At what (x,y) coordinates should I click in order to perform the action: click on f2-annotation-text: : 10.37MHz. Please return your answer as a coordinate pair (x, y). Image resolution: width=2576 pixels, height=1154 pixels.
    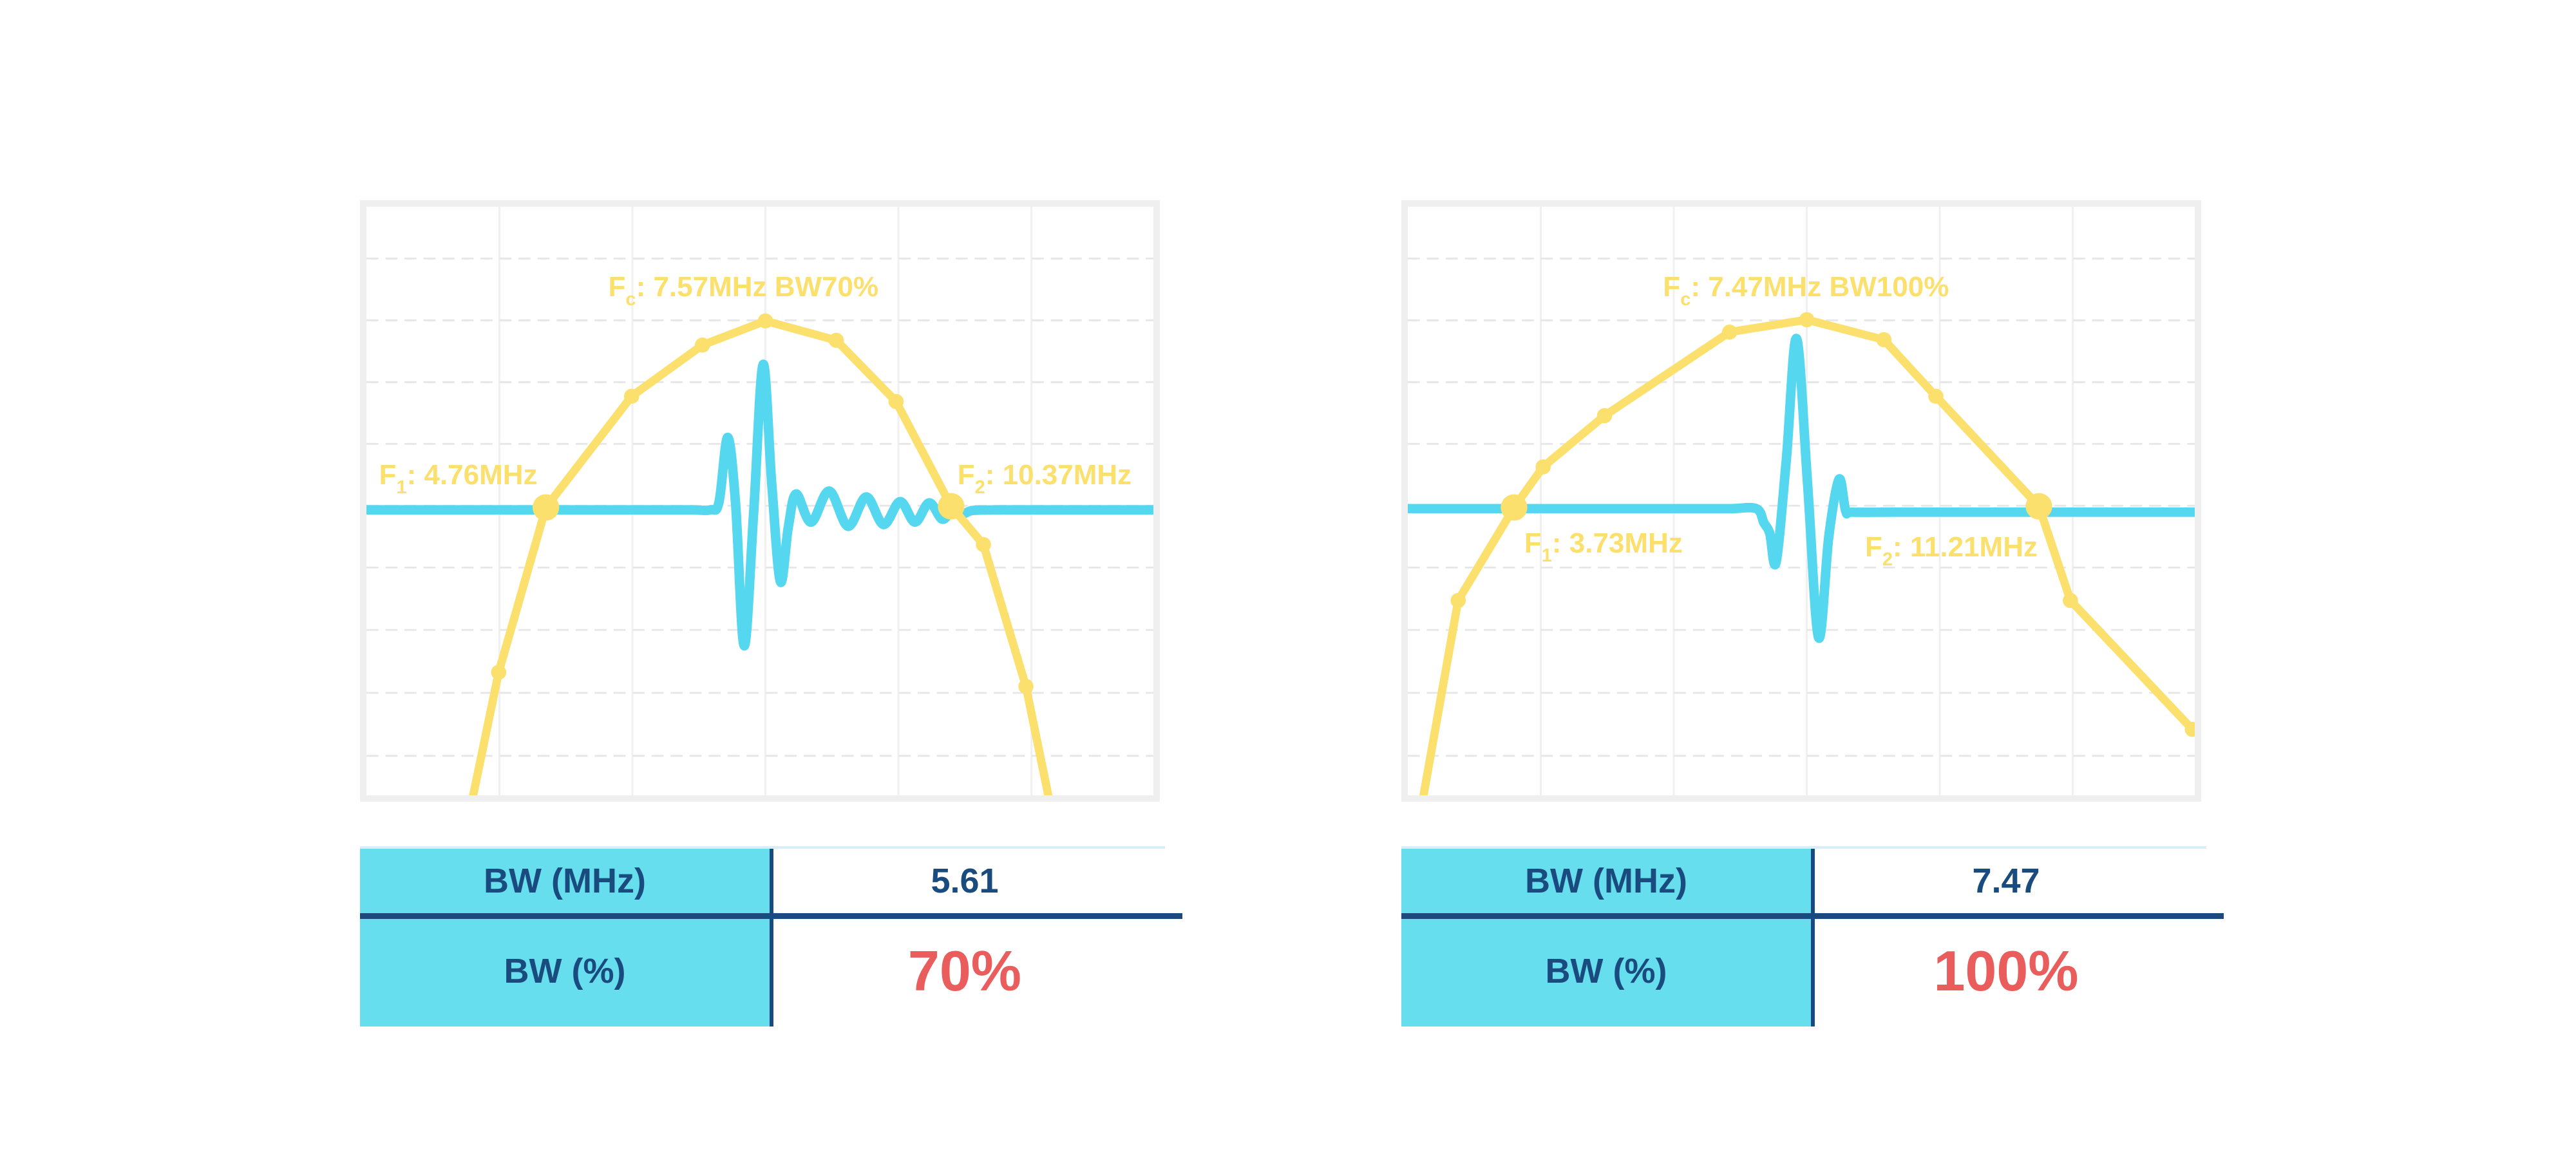
    Looking at the image, I should click on (1059, 475).